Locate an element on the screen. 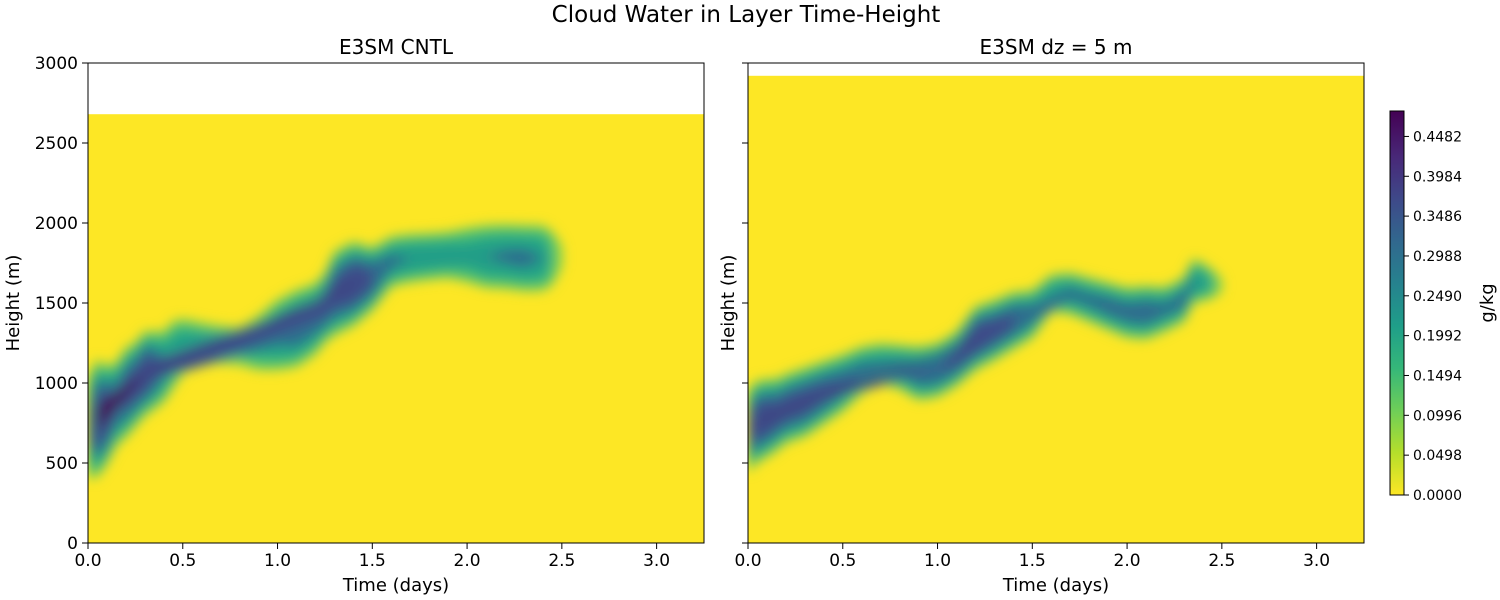  y-axis-label-dz5: Height (m) is located at coordinates (728, 303).